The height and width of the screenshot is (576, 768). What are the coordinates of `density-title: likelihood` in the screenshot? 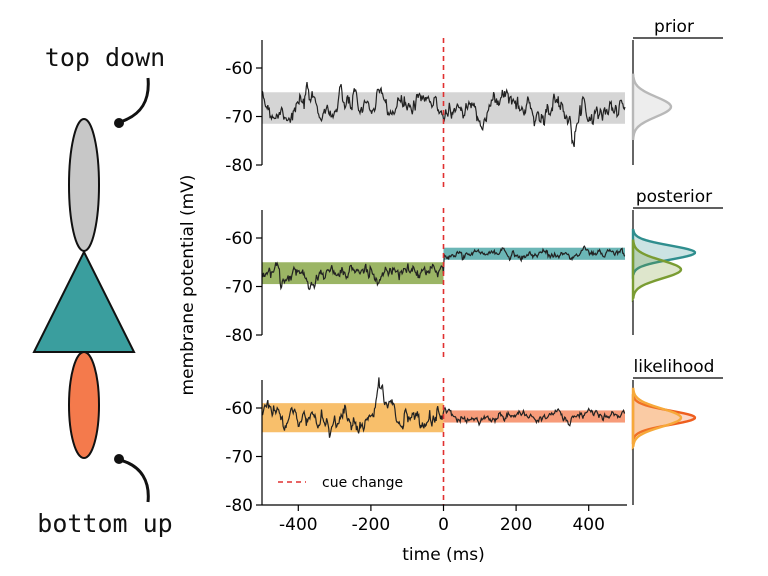 It's located at (674, 367).